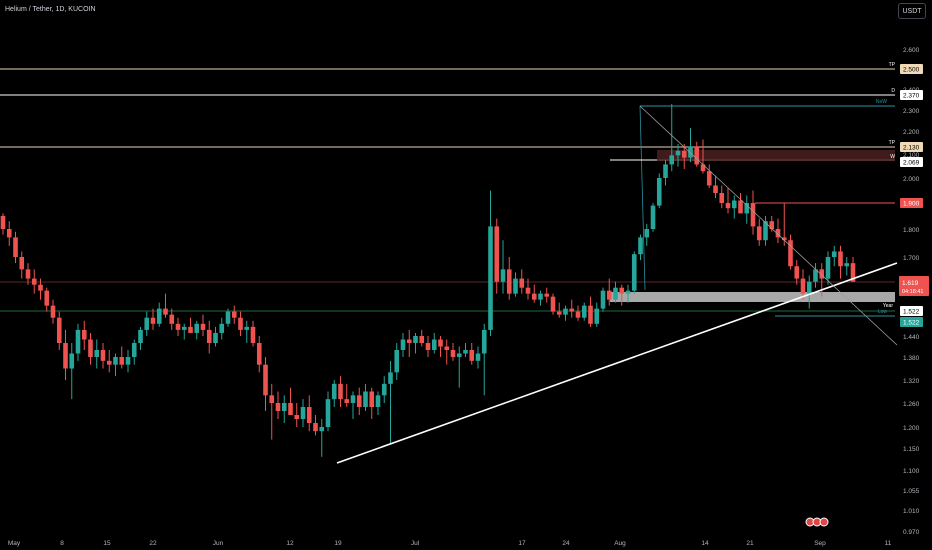 The height and width of the screenshot is (550, 932). I want to click on price-tick-label: 1.440, so click(911, 337).